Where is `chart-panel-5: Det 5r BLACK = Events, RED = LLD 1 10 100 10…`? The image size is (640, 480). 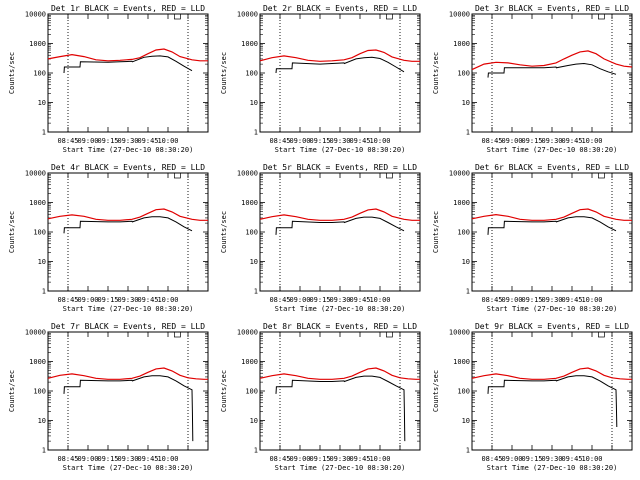 chart-panel-5: Det 5r BLACK = Events, RED = LLD 1 10 100 10… is located at coordinates (320, 238).